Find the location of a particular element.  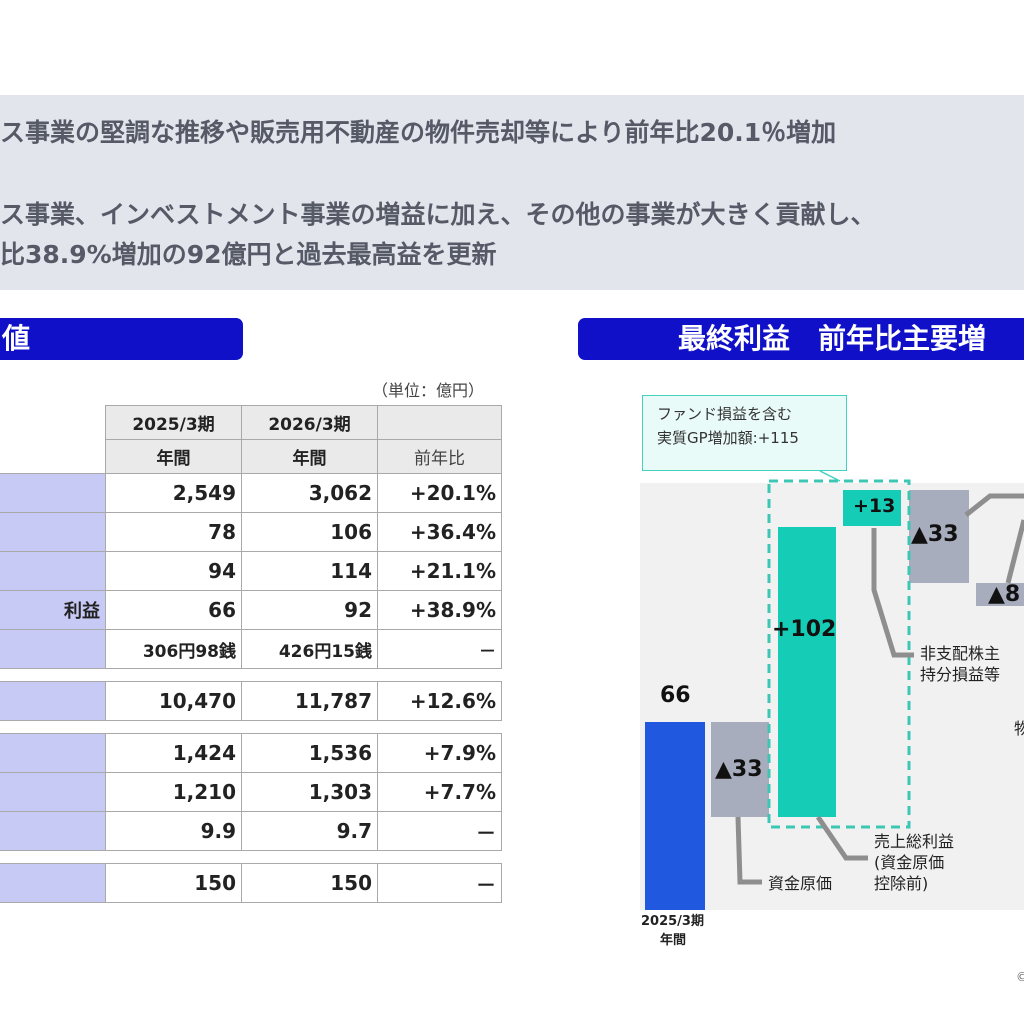

leader-cost is located at coordinates (748, 850).